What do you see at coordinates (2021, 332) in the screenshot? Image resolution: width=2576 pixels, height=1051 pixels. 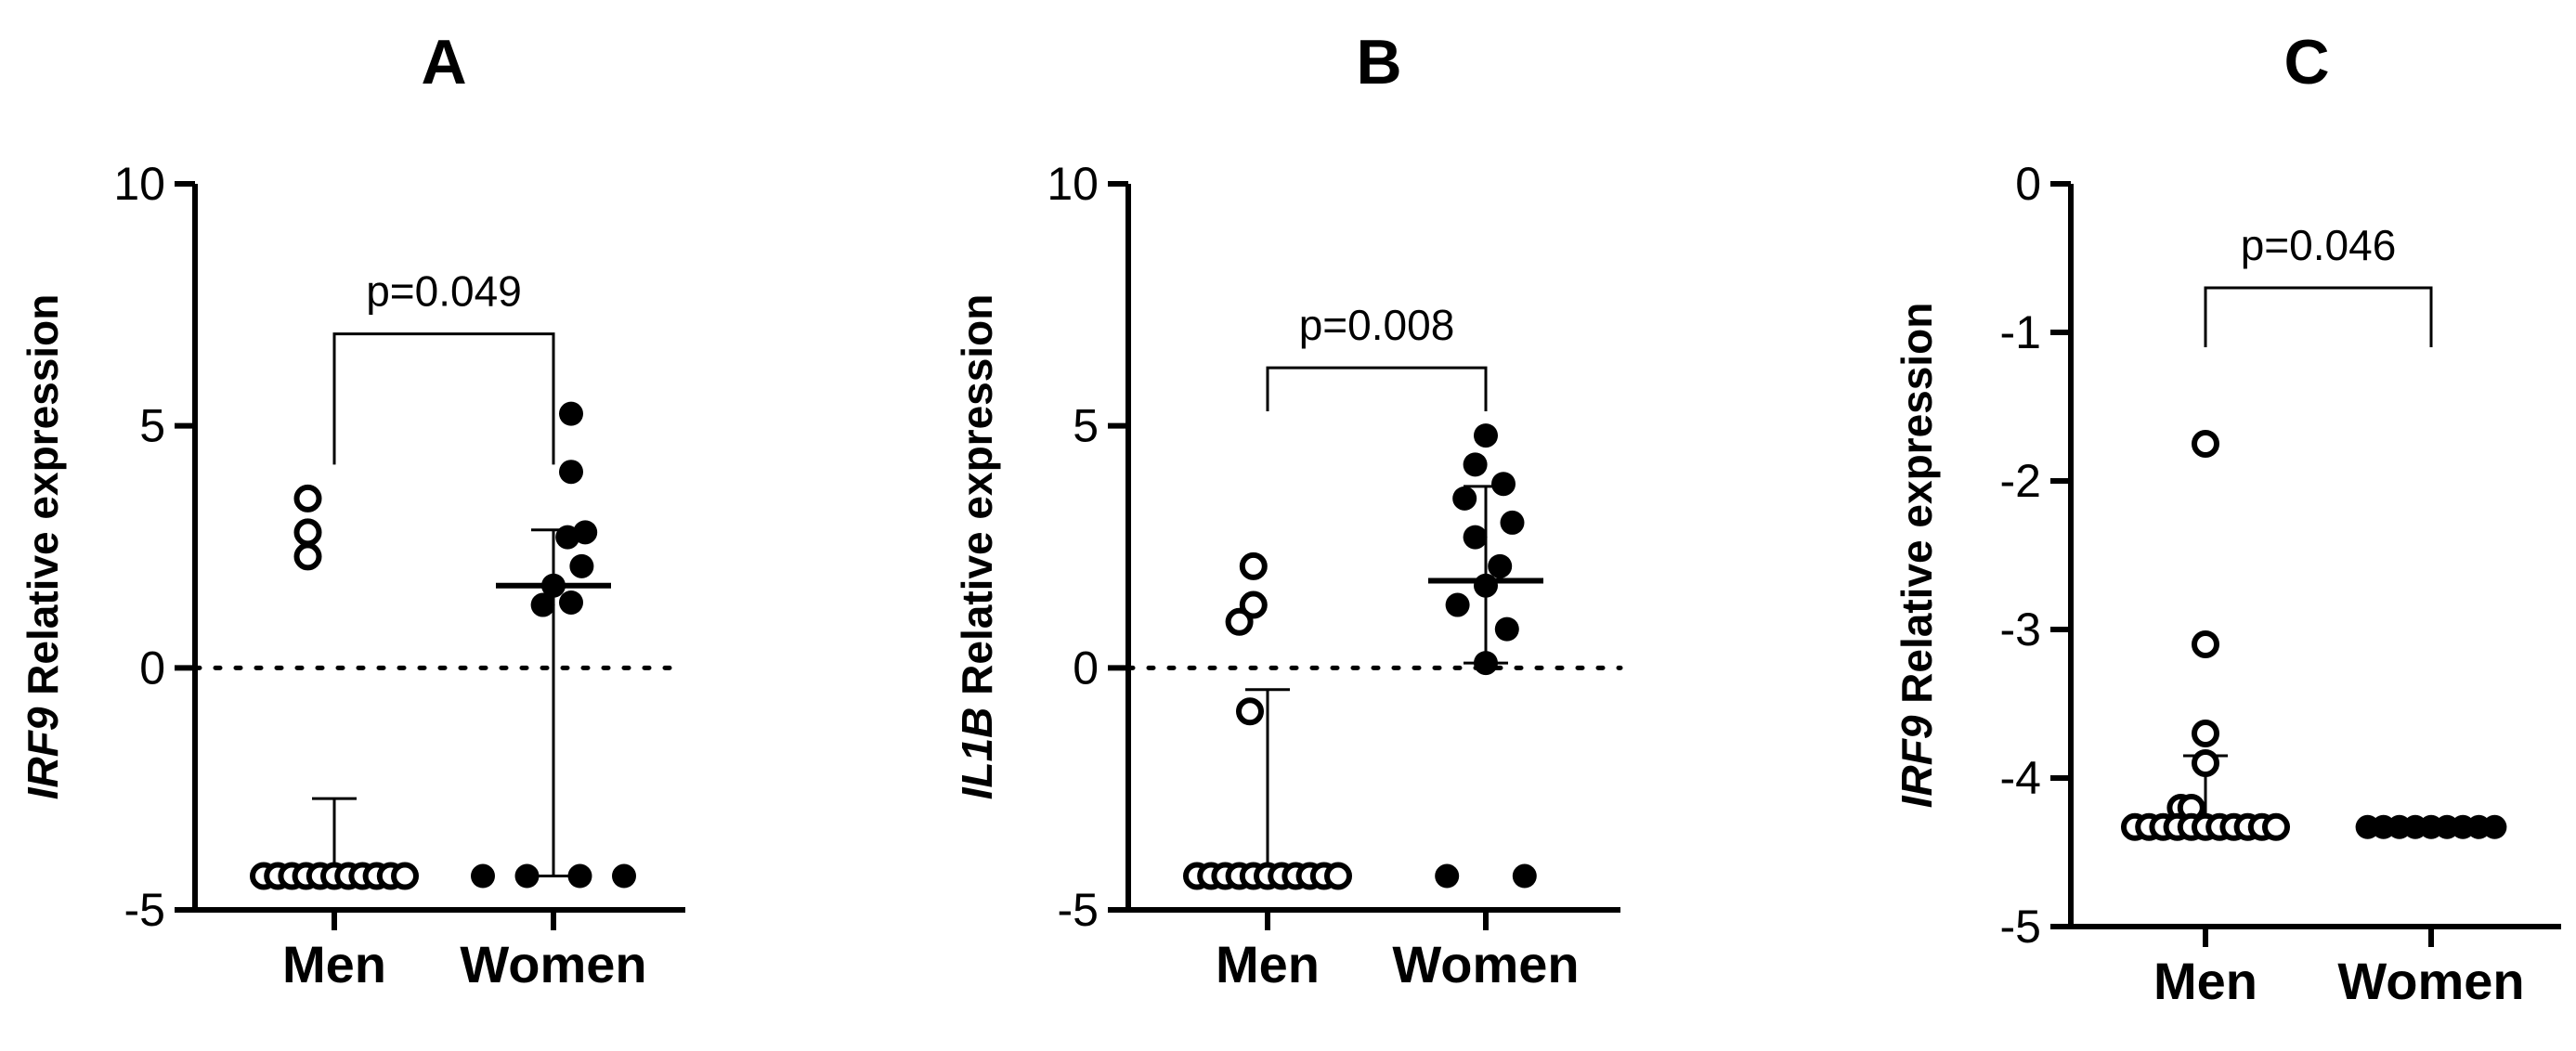 I see `y-tick-label: -1` at bounding box center [2021, 332].